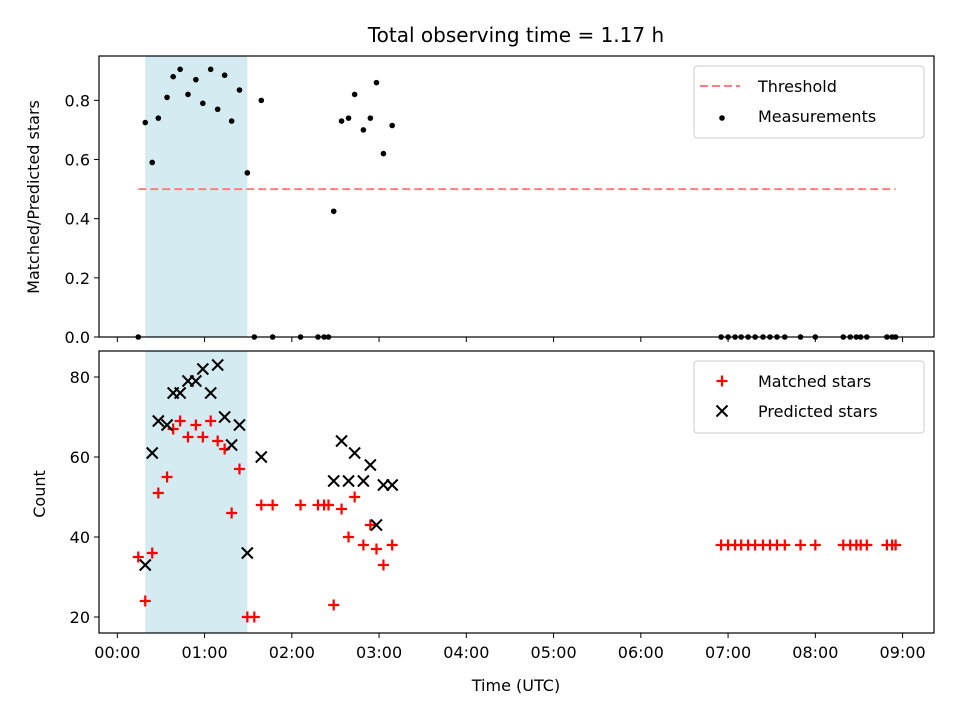 The height and width of the screenshot is (720, 960). I want to click on bottom-x-tick-label: 01:00, so click(205, 652).